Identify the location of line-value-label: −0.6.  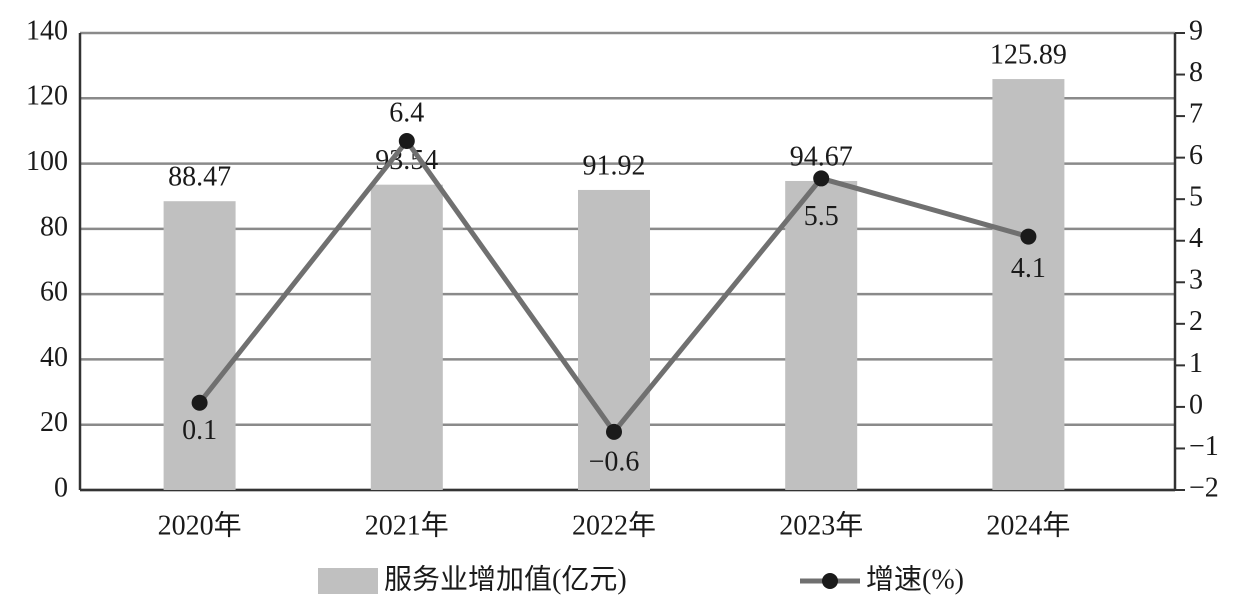
(614, 461).